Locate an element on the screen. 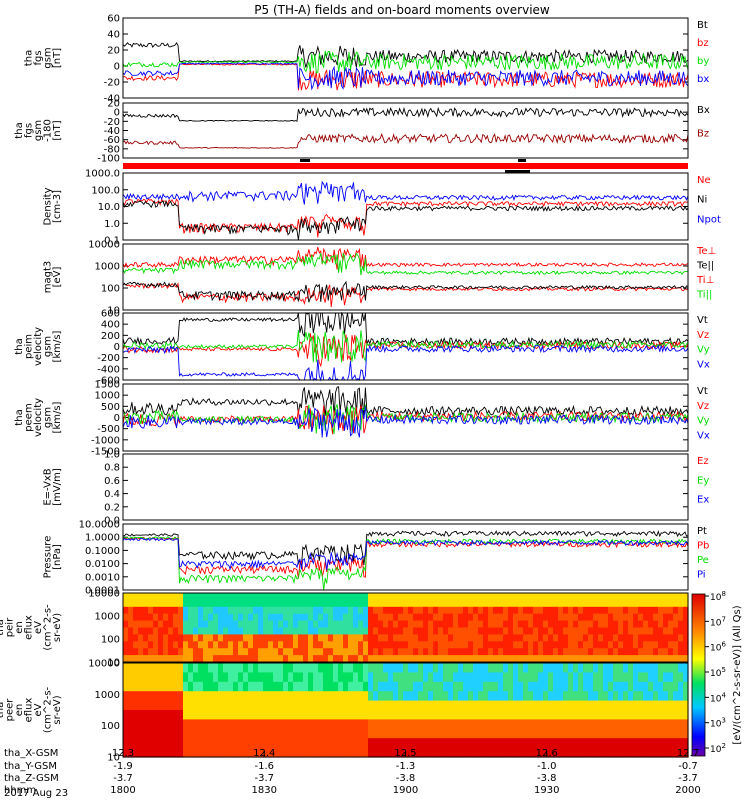 Image resolution: width=750 pixels, height=800 pixels. y-tick-label: 100.0 is located at coordinates (105, 190).